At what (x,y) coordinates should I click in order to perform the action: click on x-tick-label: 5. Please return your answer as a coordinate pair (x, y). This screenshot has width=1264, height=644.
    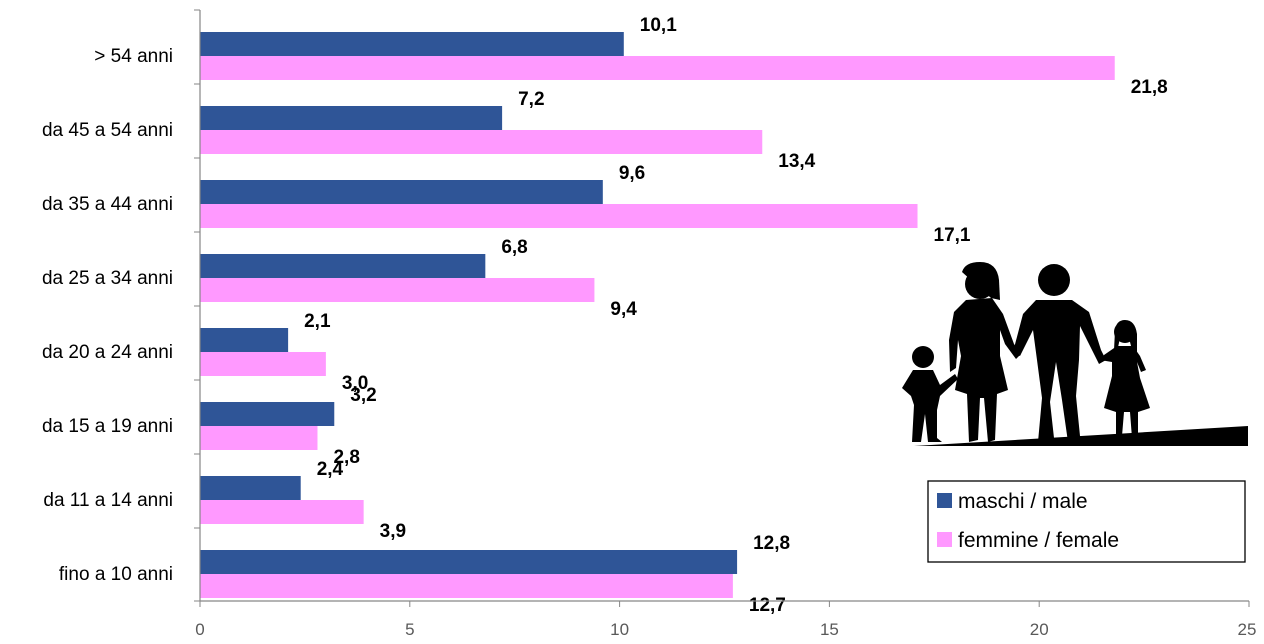
    Looking at the image, I should click on (409, 629).